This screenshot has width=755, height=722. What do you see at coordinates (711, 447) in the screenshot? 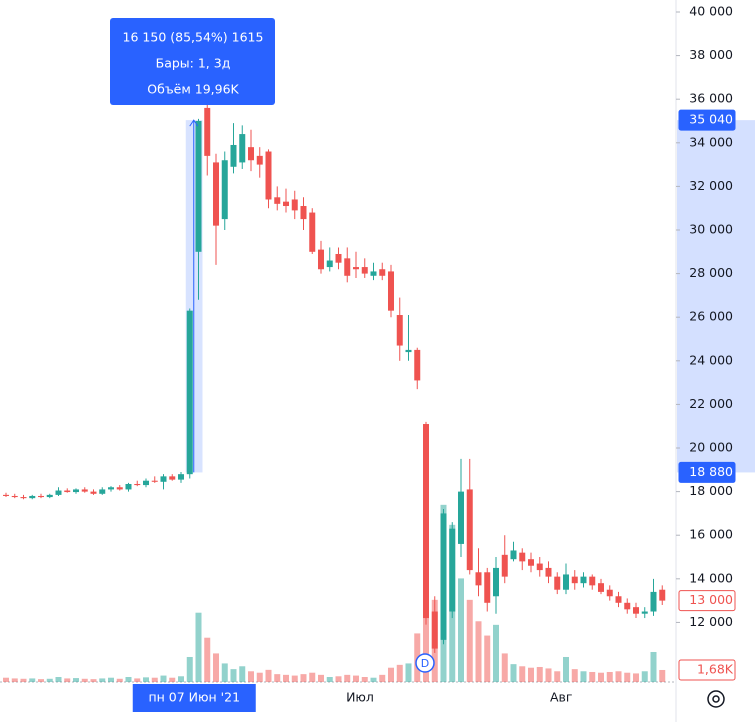
I see `y-tick-label: 20 000` at bounding box center [711, 447].